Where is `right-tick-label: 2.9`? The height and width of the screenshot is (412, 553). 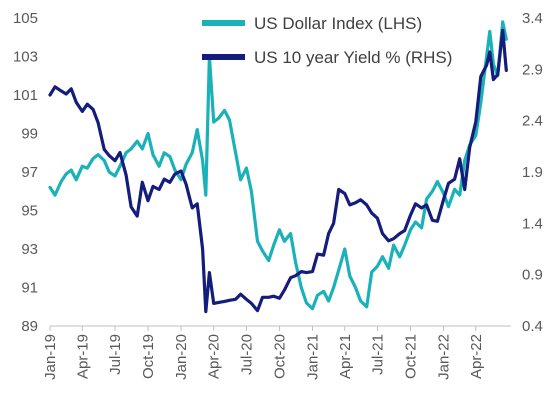
right-tick-label: 2.9 is located at coordinates (532, 69).